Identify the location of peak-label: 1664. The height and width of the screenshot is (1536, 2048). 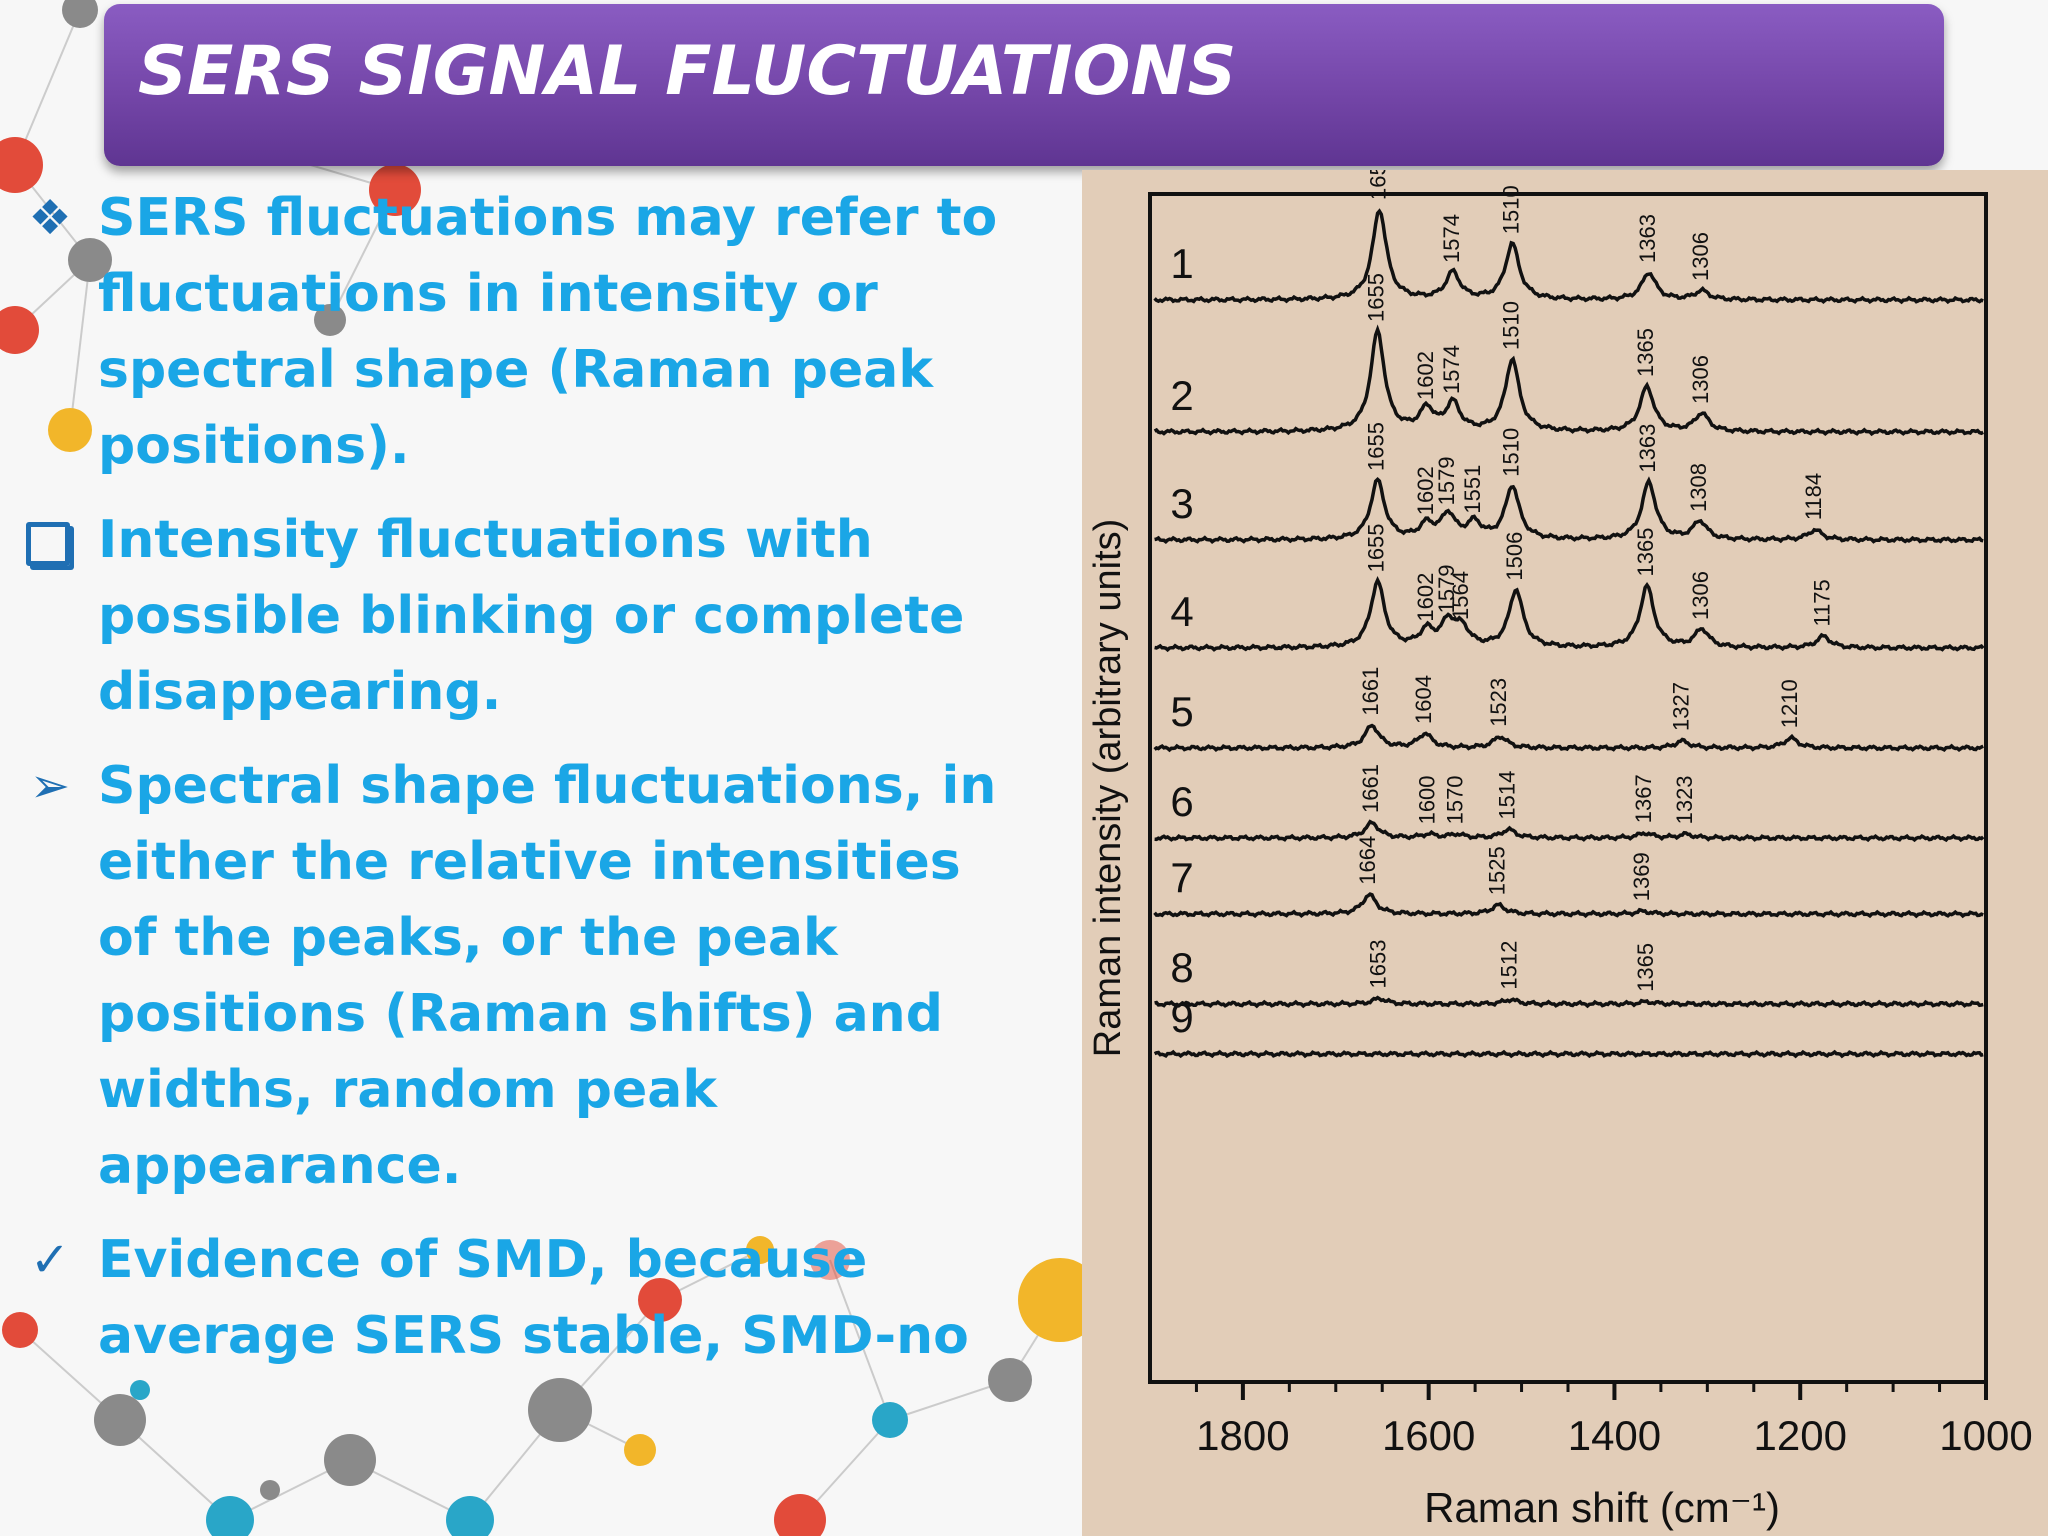
(1367, 860).